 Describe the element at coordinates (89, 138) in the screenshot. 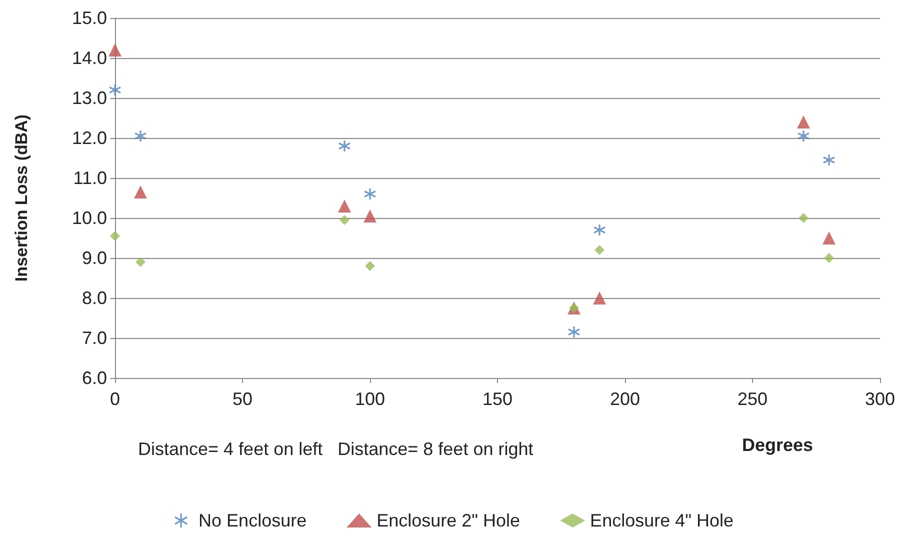

I see `y-tick-label: 12.0` at that location.